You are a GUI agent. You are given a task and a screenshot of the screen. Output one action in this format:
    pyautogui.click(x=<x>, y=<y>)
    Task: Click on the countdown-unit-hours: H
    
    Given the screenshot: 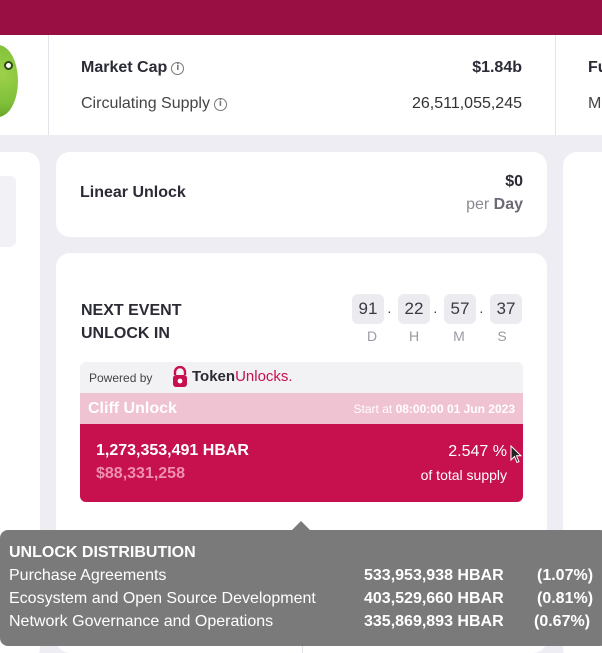 What is the action you would take?
    pyautogui.click(x=414, y=336)
    